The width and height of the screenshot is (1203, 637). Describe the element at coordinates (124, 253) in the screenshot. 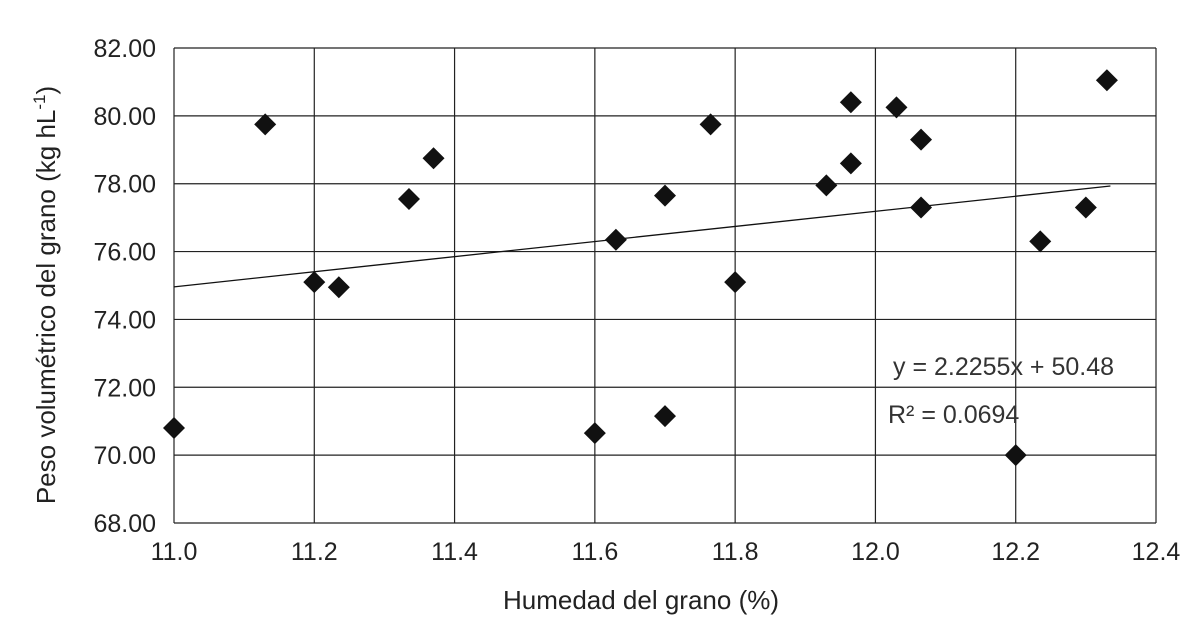

I see `y-tick-label: 76.00` at that location.